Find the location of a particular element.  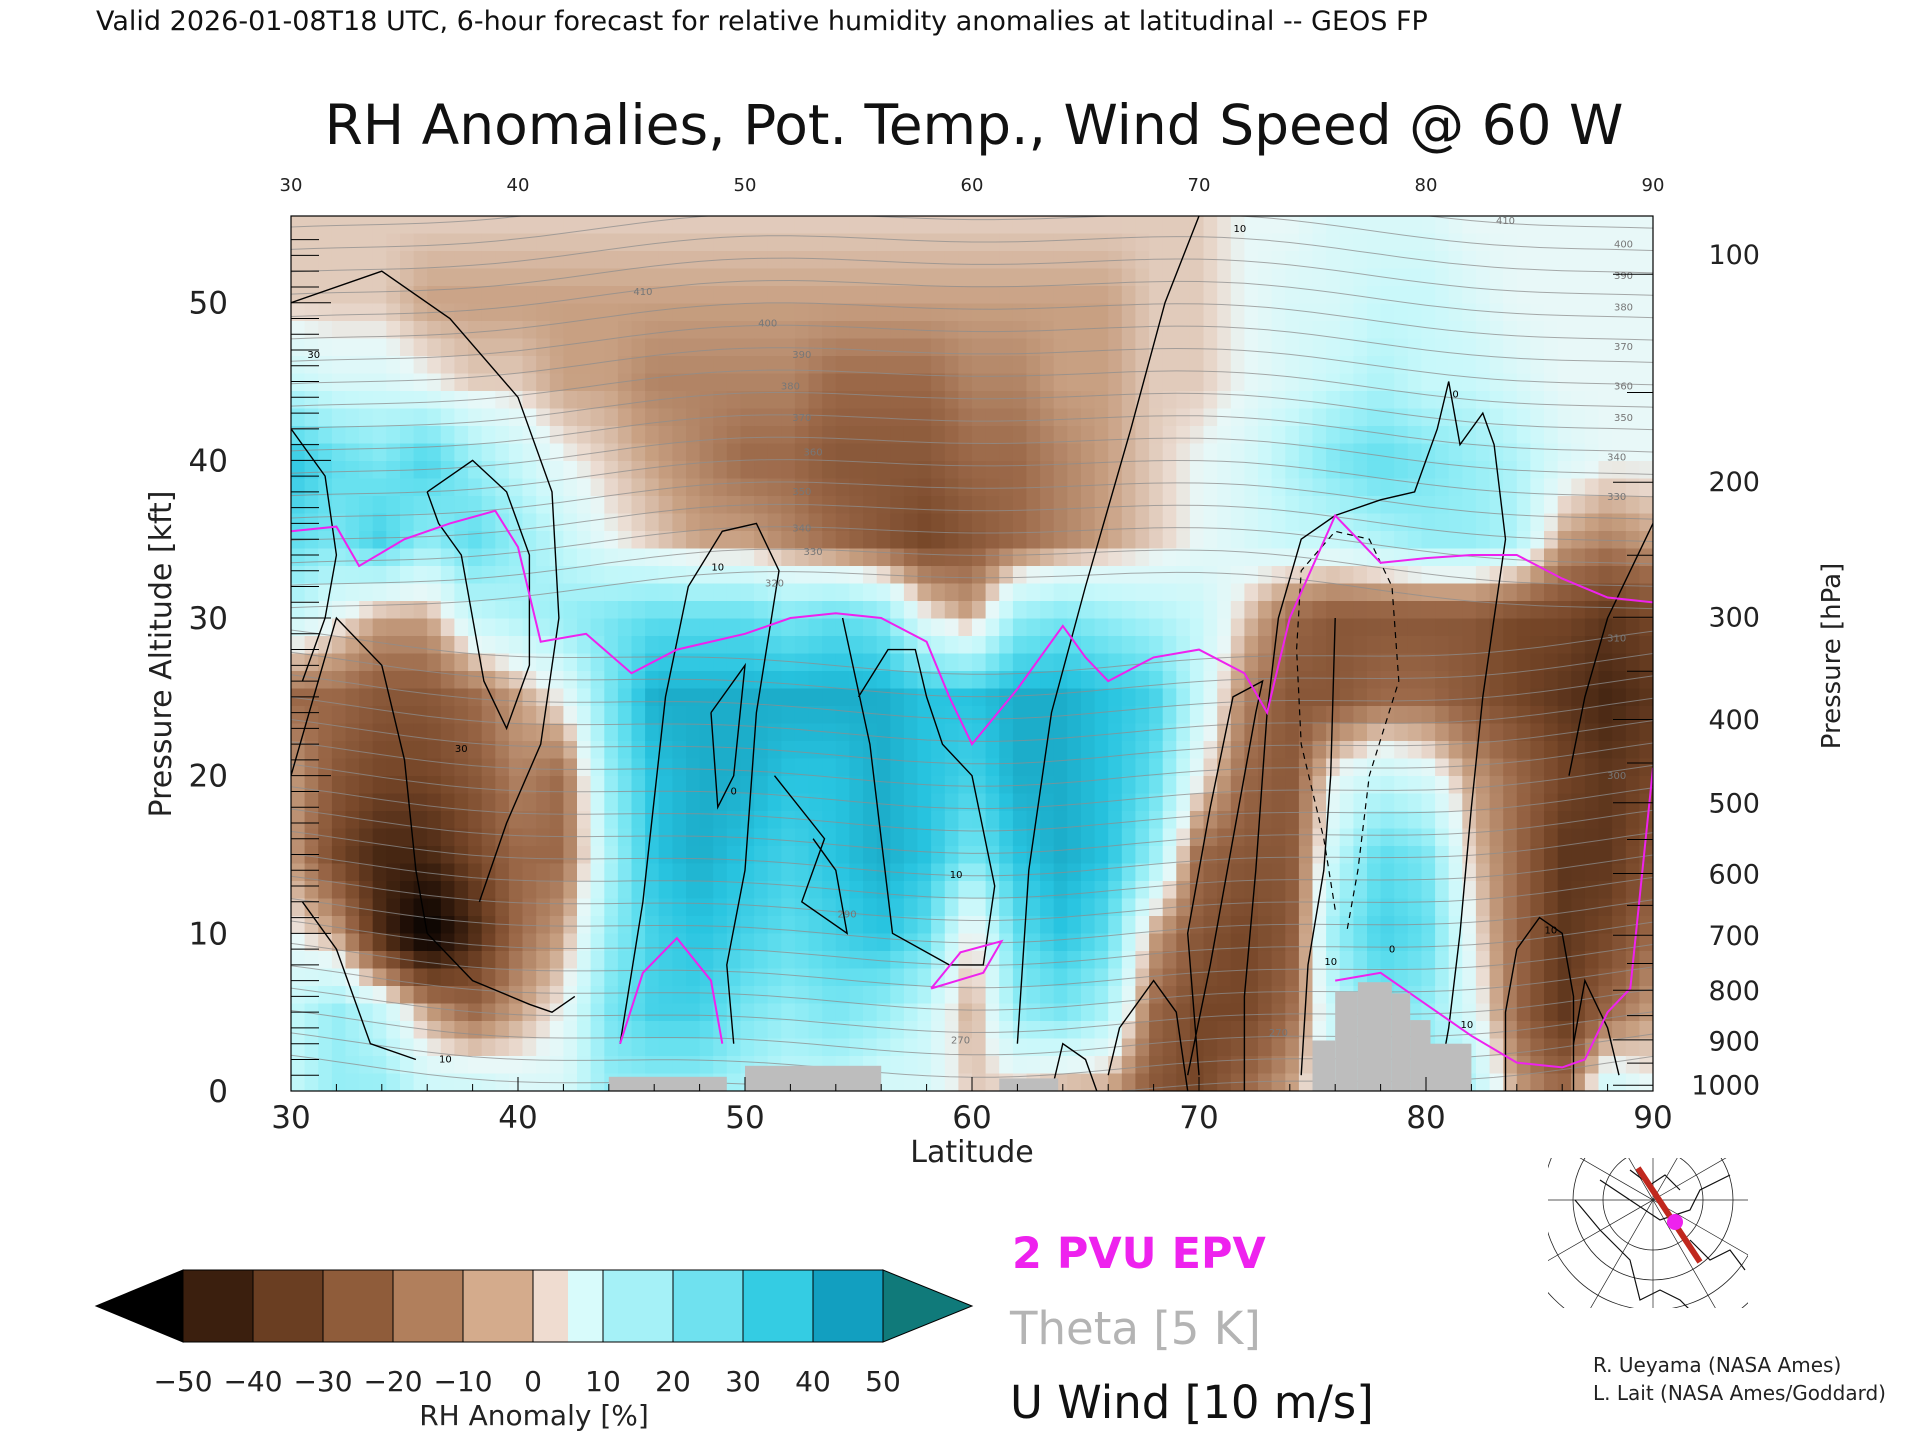

rh-cell-2082 is located at coordinates (1142, 575).